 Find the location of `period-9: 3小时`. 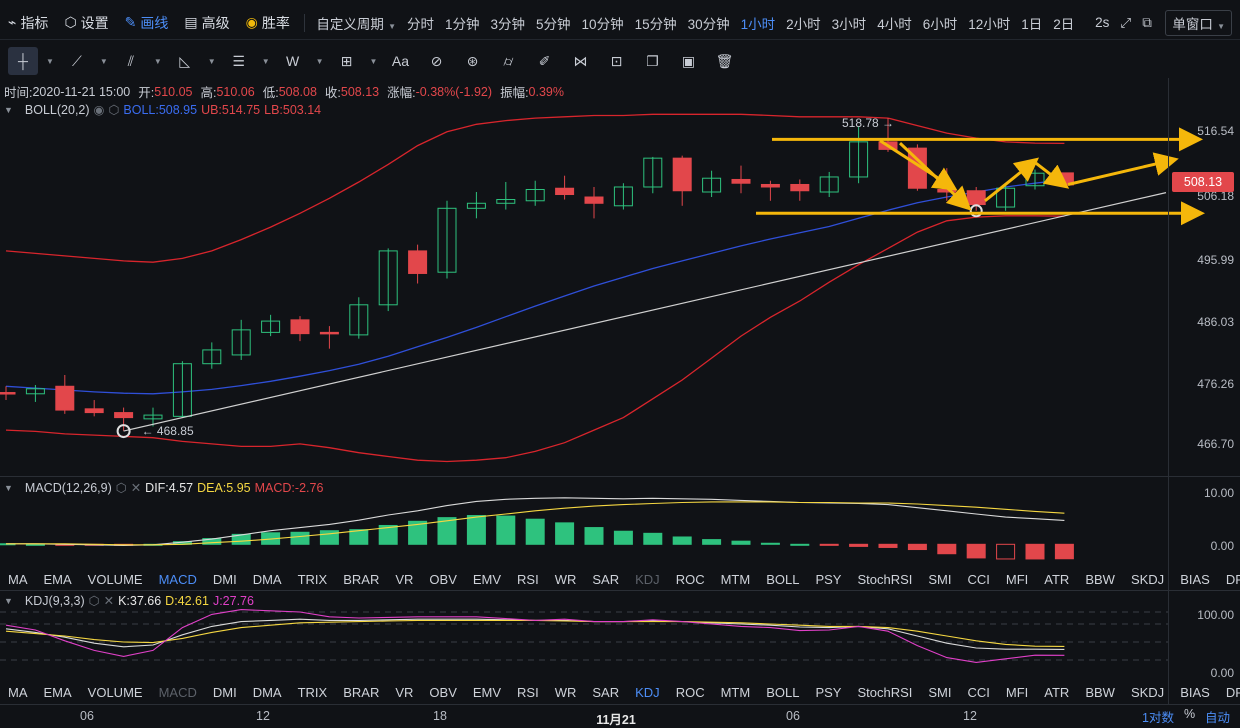

period-9: 3小时 is located at coordinates (849, 24).